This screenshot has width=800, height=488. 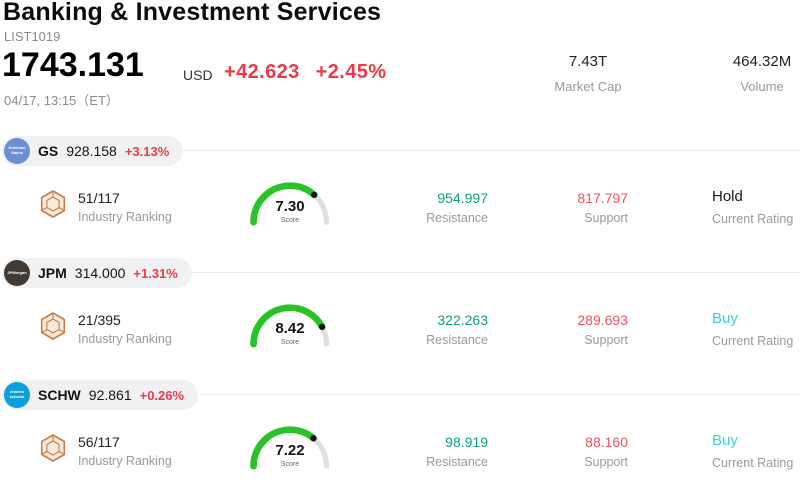 I want to click on company-logo: JPMorgan, so click(x=17, y=273).